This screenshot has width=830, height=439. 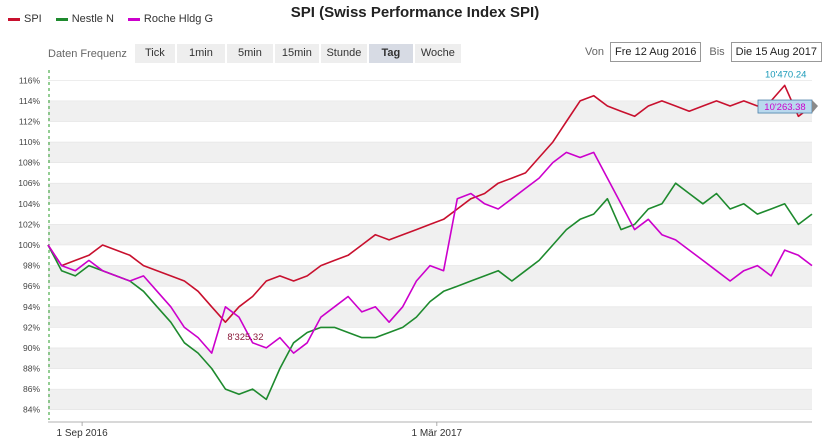 What do you see at coordinates (31, 327) in the screenshot?
I see `y-tick-label: 92%` at bounding box center [31, 327].